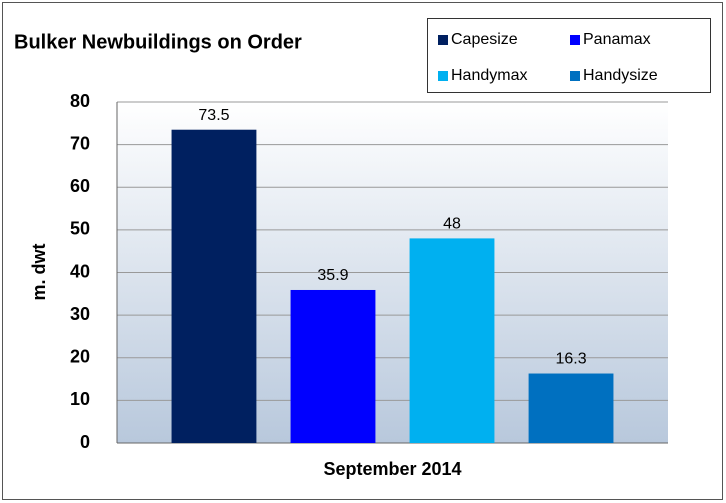 The width and height of the screenshot is (726, 503). Describe the element at coordinates (569, 55) in the screenshot. I see `legend` at that location.